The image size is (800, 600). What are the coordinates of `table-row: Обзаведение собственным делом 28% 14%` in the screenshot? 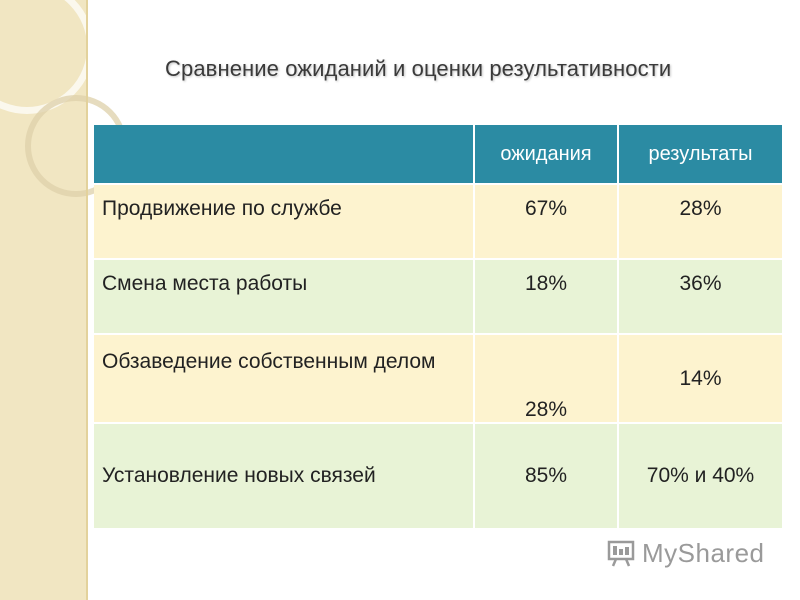 It's located at (438, 378).